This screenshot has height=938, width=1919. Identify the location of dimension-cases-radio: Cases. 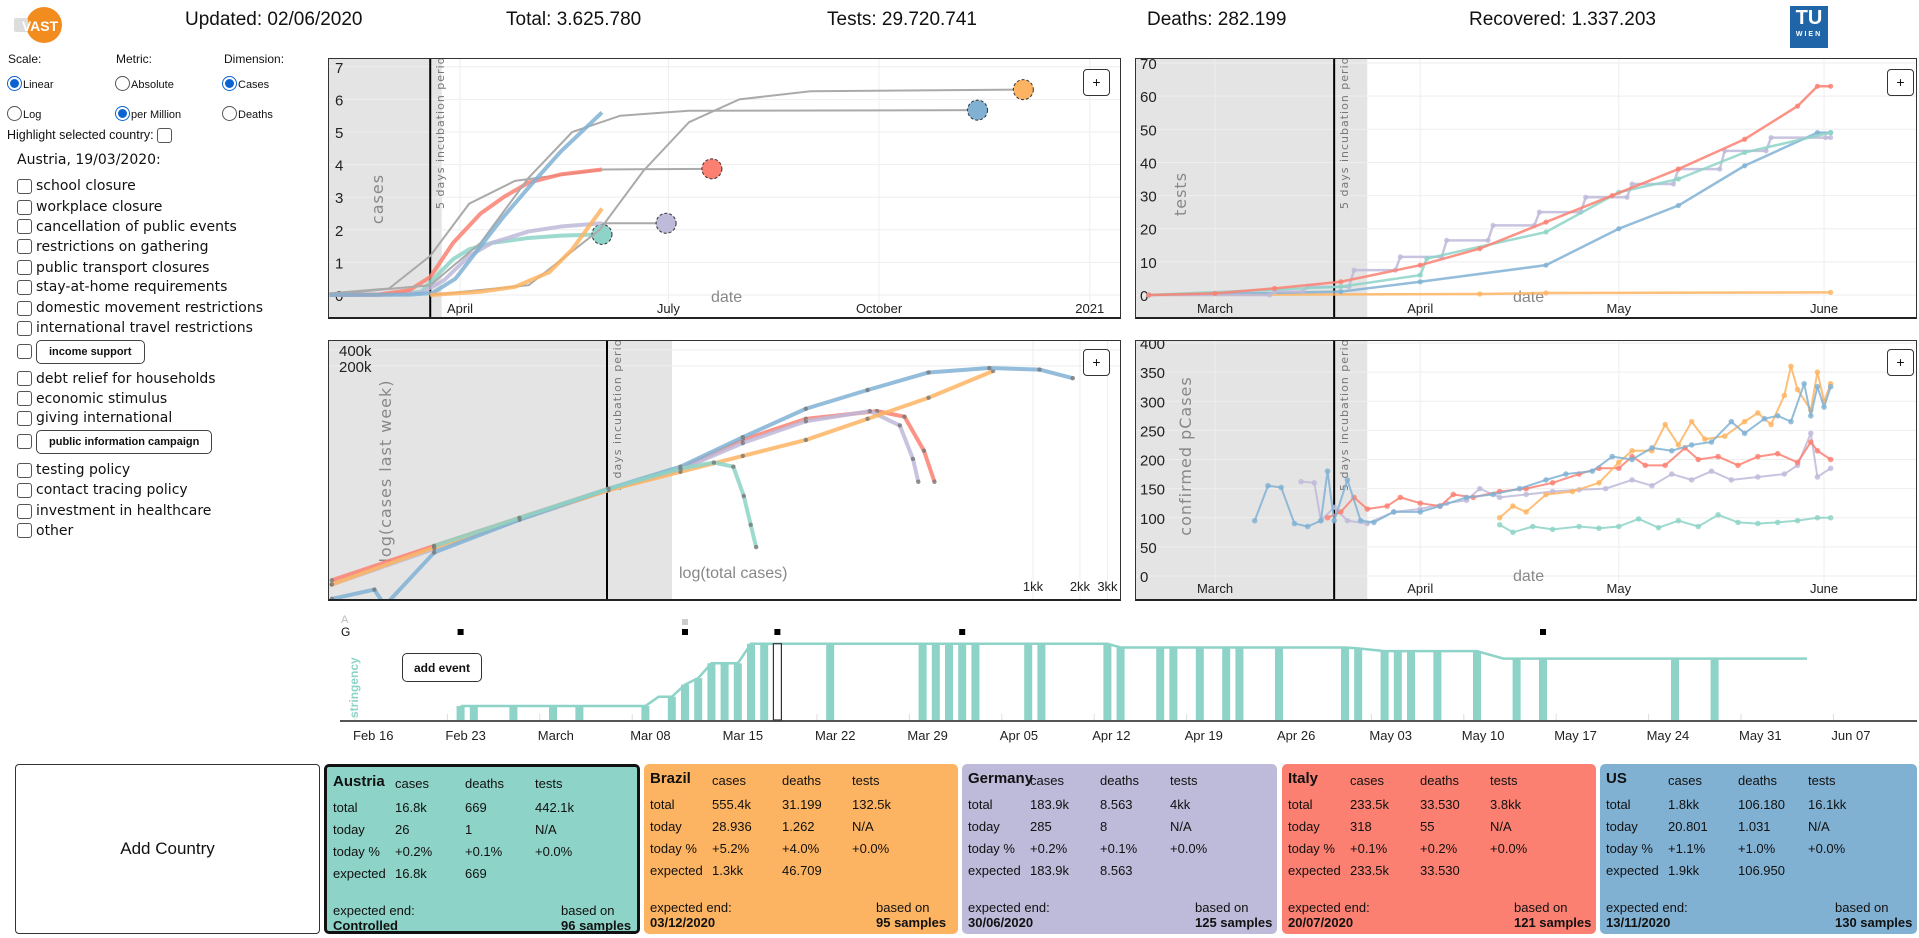
(245, 83).